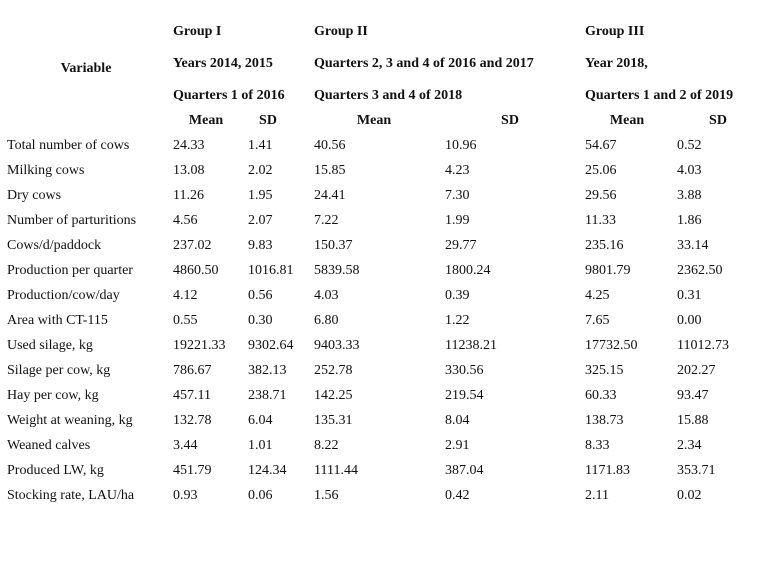  What do you see at coordinates (260, 220) in the screenshot?
I see `cell-value: 2.07` at bounding box center [260, 220].